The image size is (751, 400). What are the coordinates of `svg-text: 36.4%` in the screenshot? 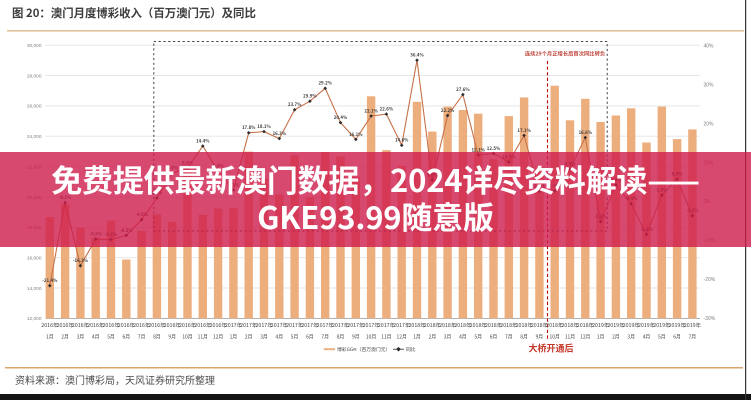 It's located at (417, 56).